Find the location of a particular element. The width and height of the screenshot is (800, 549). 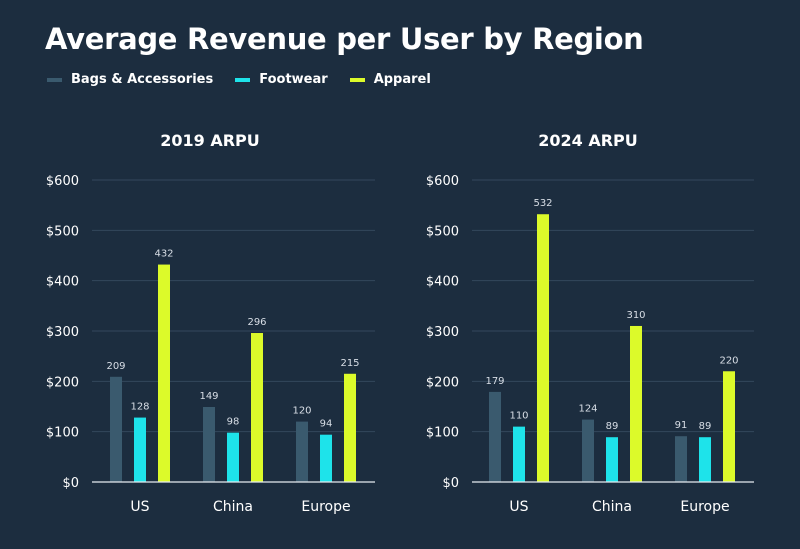

data-label: 120 is located at coordinates (301, 411).